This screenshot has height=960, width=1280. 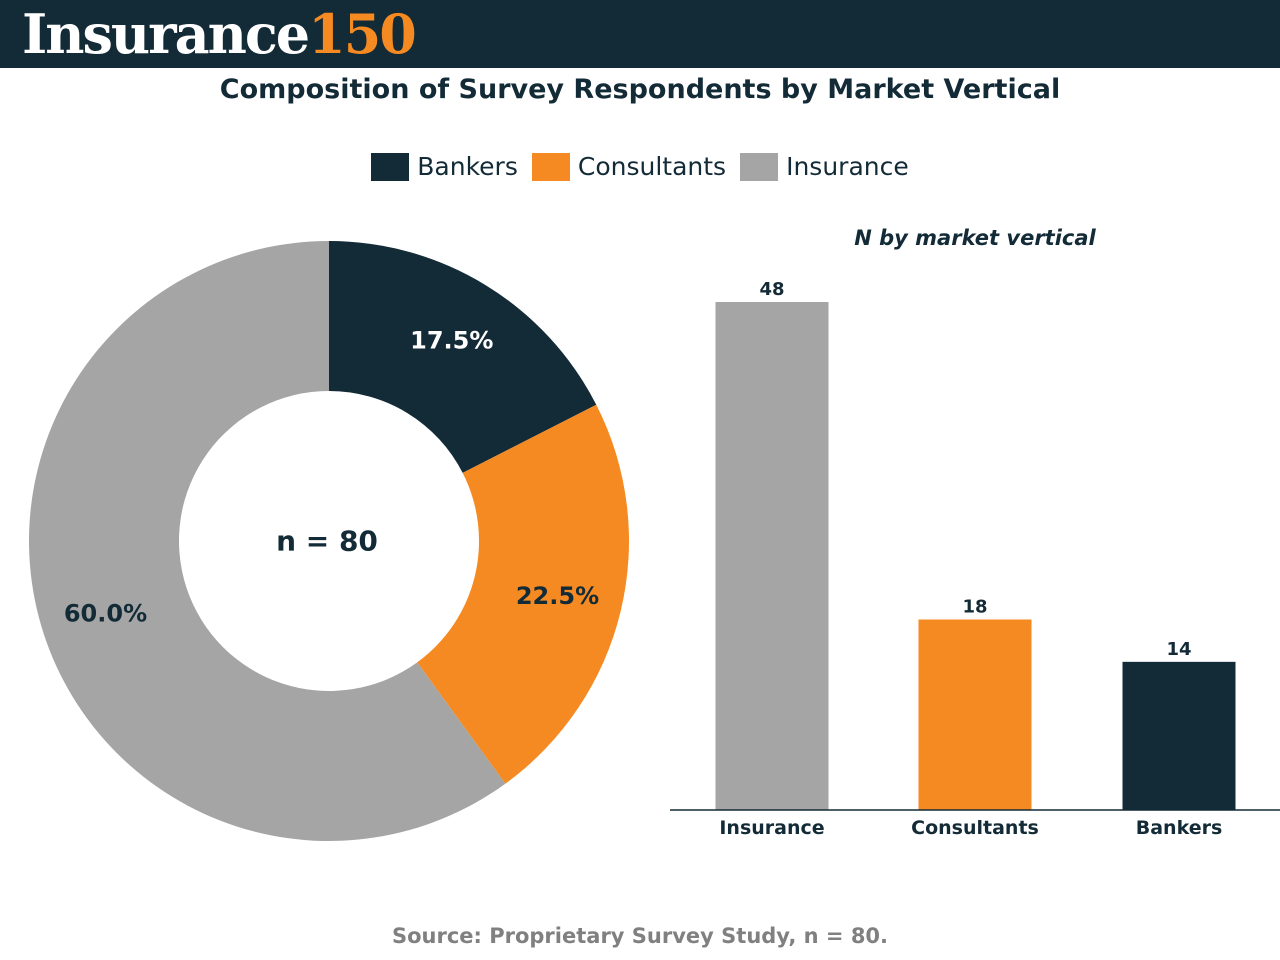 What do you see at coordinates (975, 238) in the screenshot?
I see `bar-chart-subtitle: N by market vertical` at bounding box center [975, 238].